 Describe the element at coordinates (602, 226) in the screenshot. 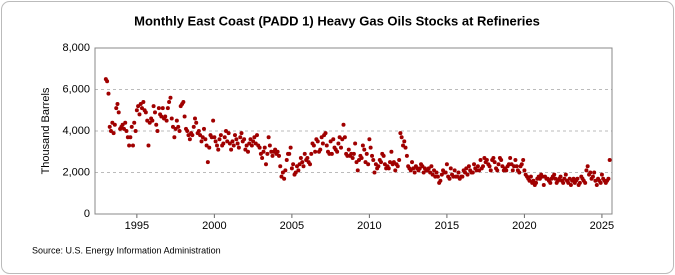

I see `x-tick-label: 2025` at that location.